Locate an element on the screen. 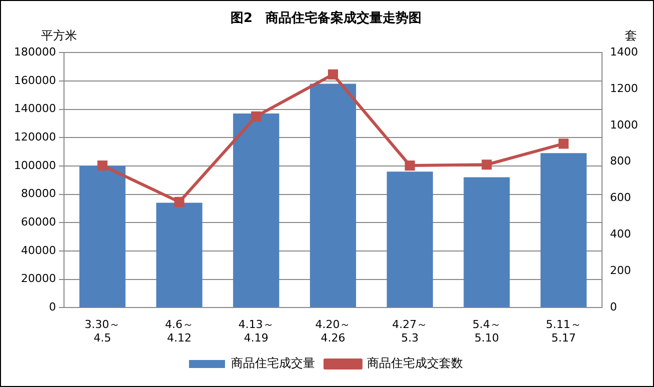 Image resolution: width=654 pixels, height=387 pixels. x-tick-label: 4.27～ 5.3 is located at coordinates (410, 331).